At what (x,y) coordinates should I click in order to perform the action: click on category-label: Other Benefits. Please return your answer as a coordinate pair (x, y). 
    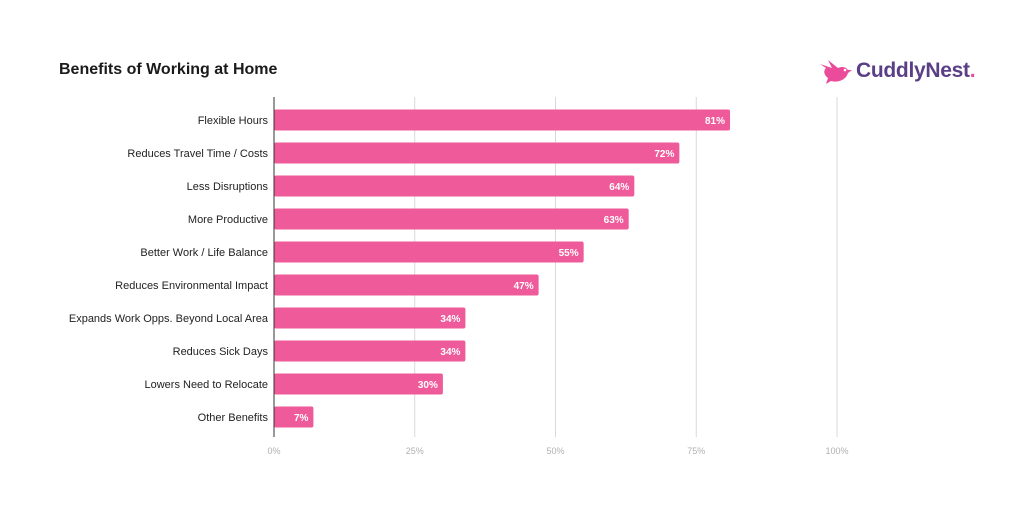
    Looking at the image, I should click on (233, 418).